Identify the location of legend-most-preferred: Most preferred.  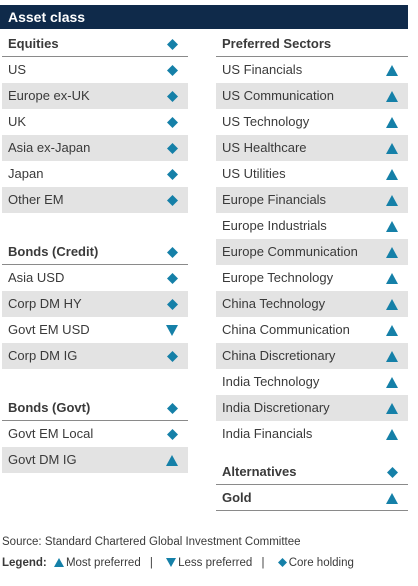
(103, 563).